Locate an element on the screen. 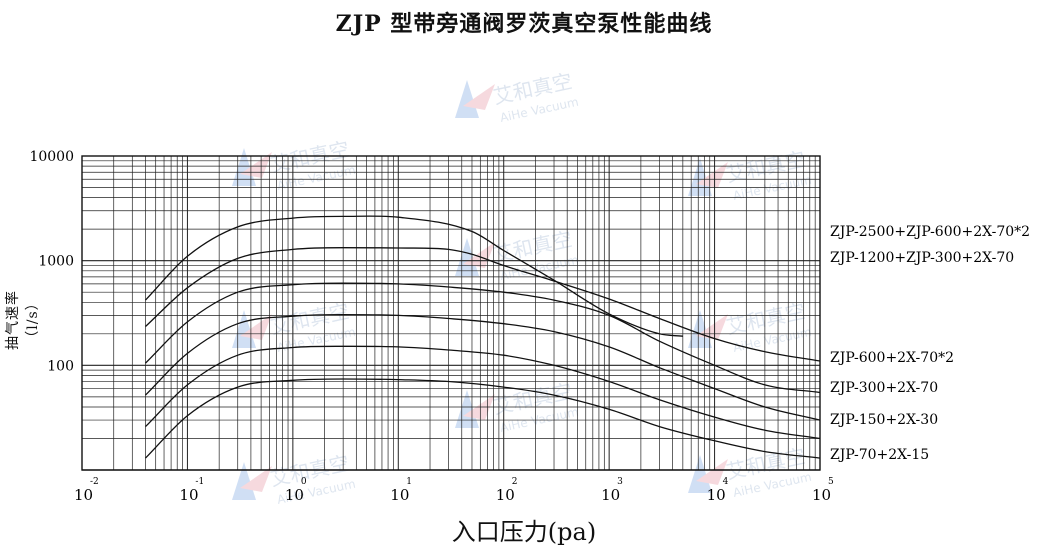 The width and height of the screenshot is (1048, 553). series-label: ZJP-150+2X-30 is located at coordinates (884, 420).